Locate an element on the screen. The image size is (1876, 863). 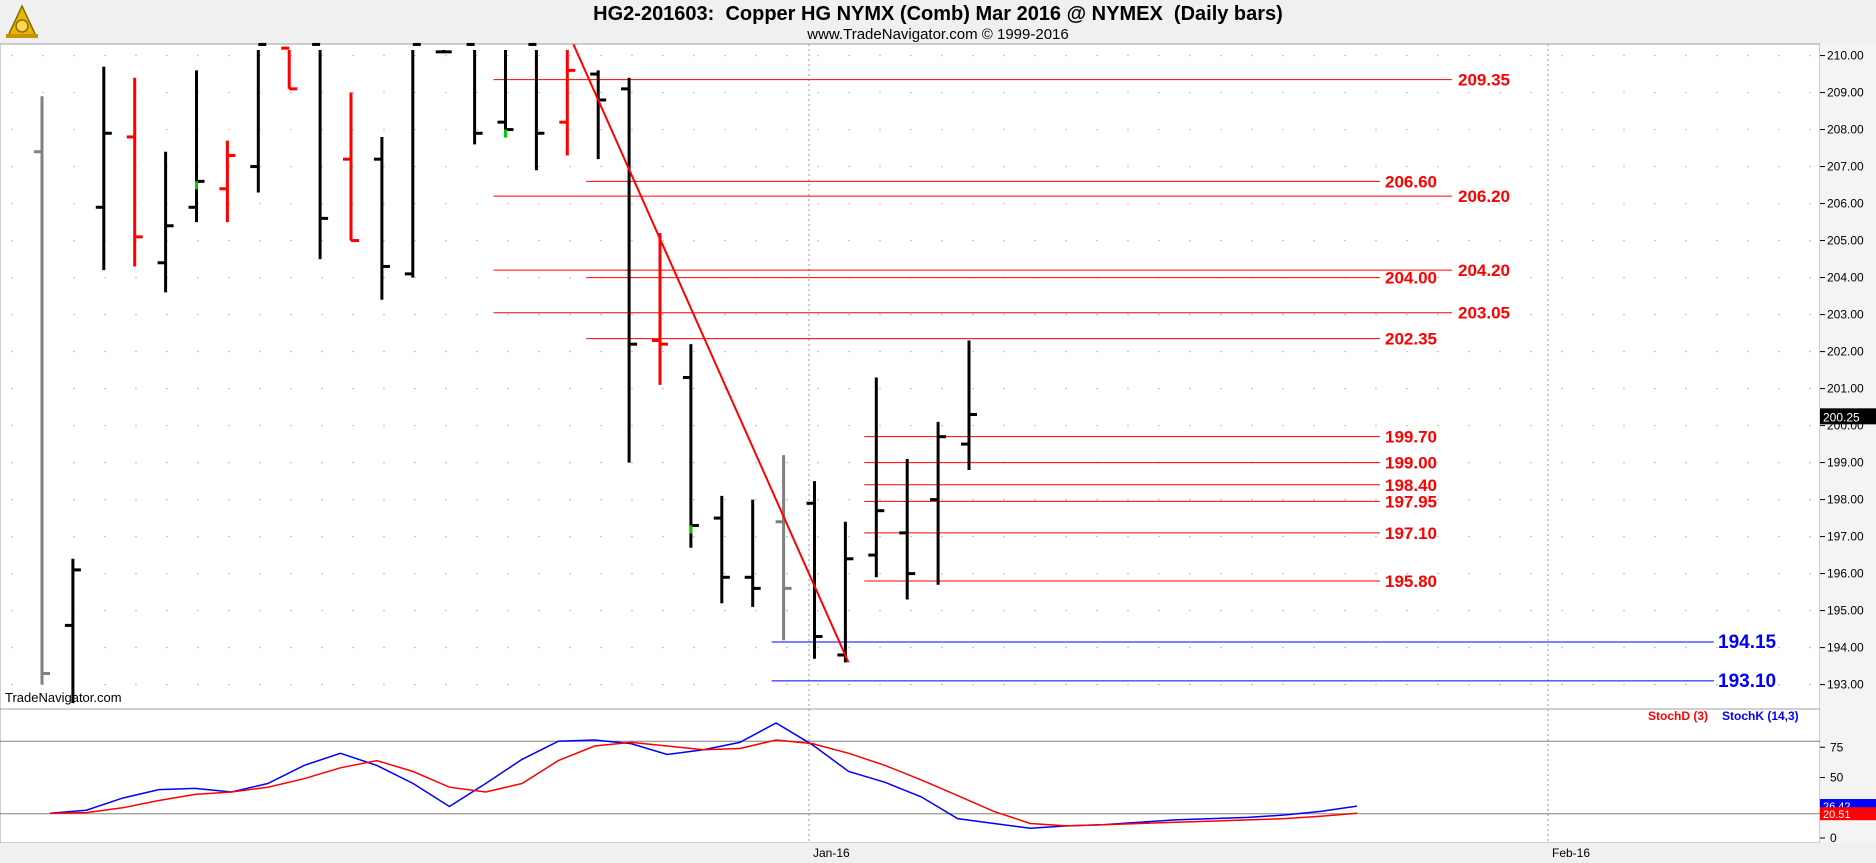
level-label: 206.20 is located at coordinates (1484, 196).